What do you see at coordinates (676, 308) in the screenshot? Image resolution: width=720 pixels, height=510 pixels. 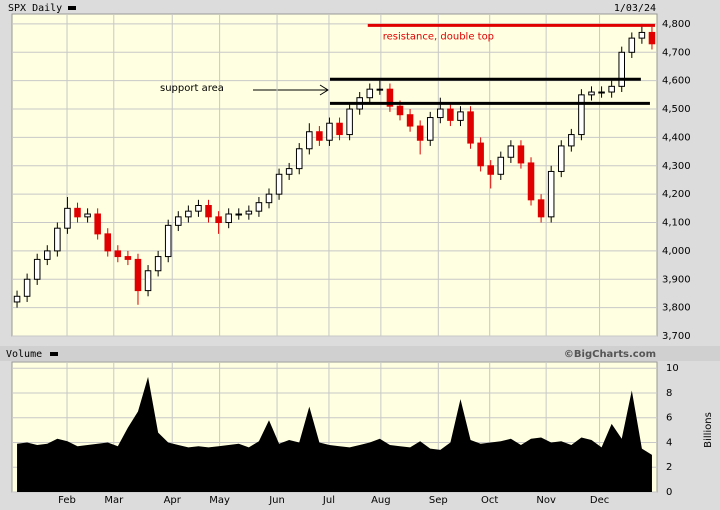 I see `y-tick-label: 3,800` at bounding box center [676, 308].